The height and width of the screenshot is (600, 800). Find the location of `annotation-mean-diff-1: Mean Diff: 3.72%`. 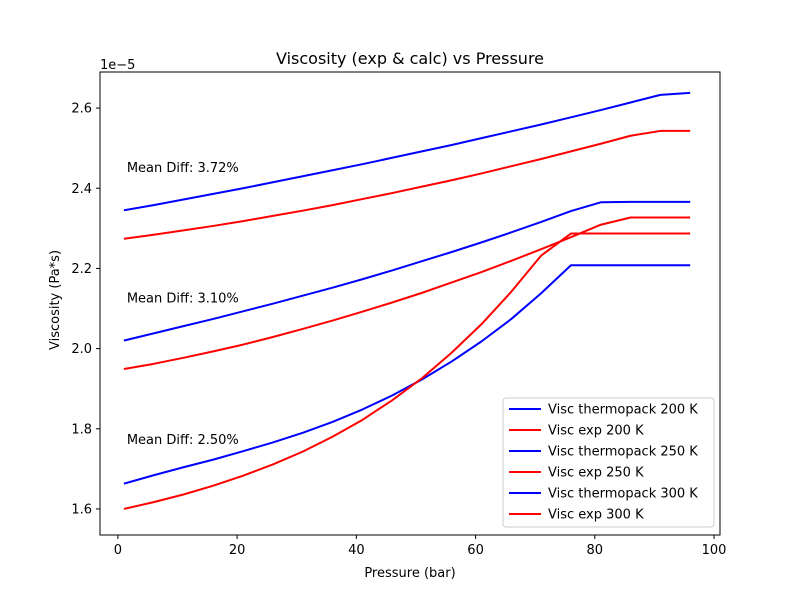

annotation-mean-diff-1: Mean Diff: 3.72% is located at coordinates (183, 168).